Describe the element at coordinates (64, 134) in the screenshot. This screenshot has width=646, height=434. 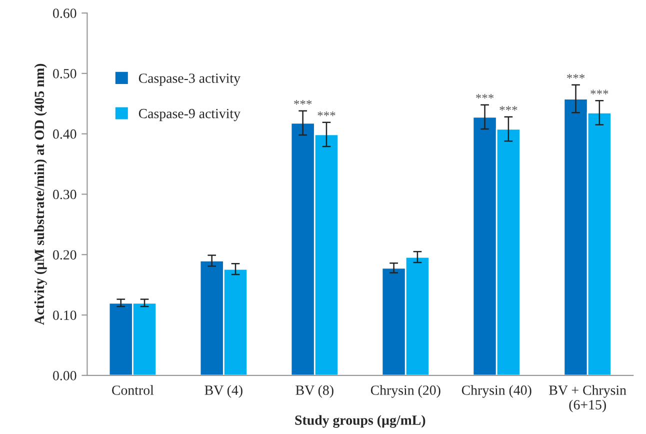
I see `y-tick-label: 0.40` at that location.